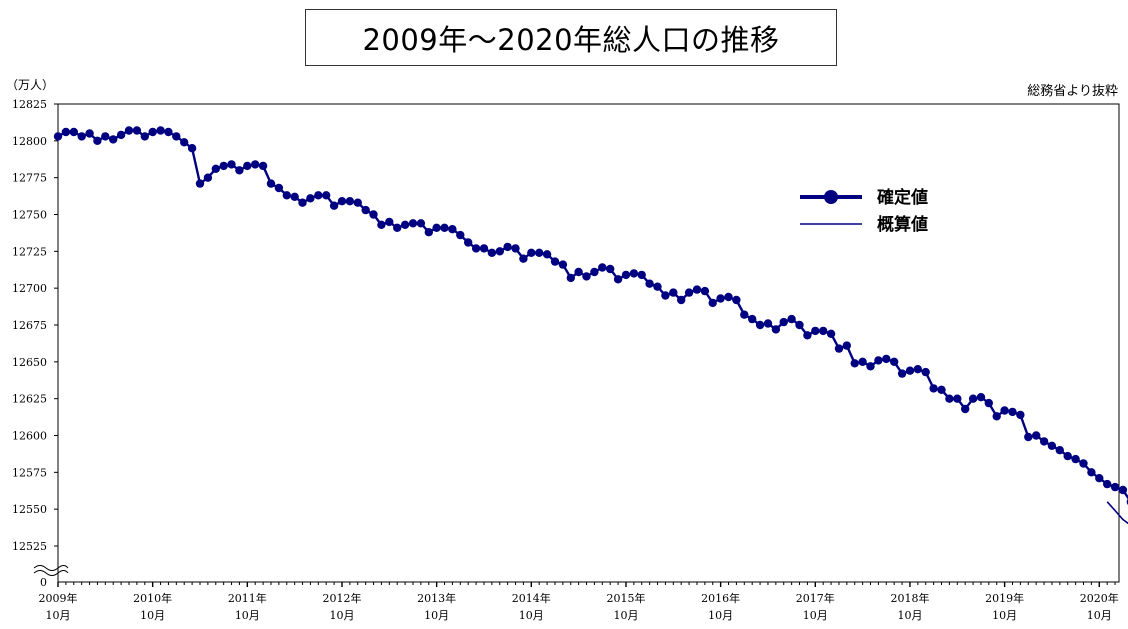 The width and height of the screenshot is (1128, 629). I want to click on series-line, so click(1117, 513).